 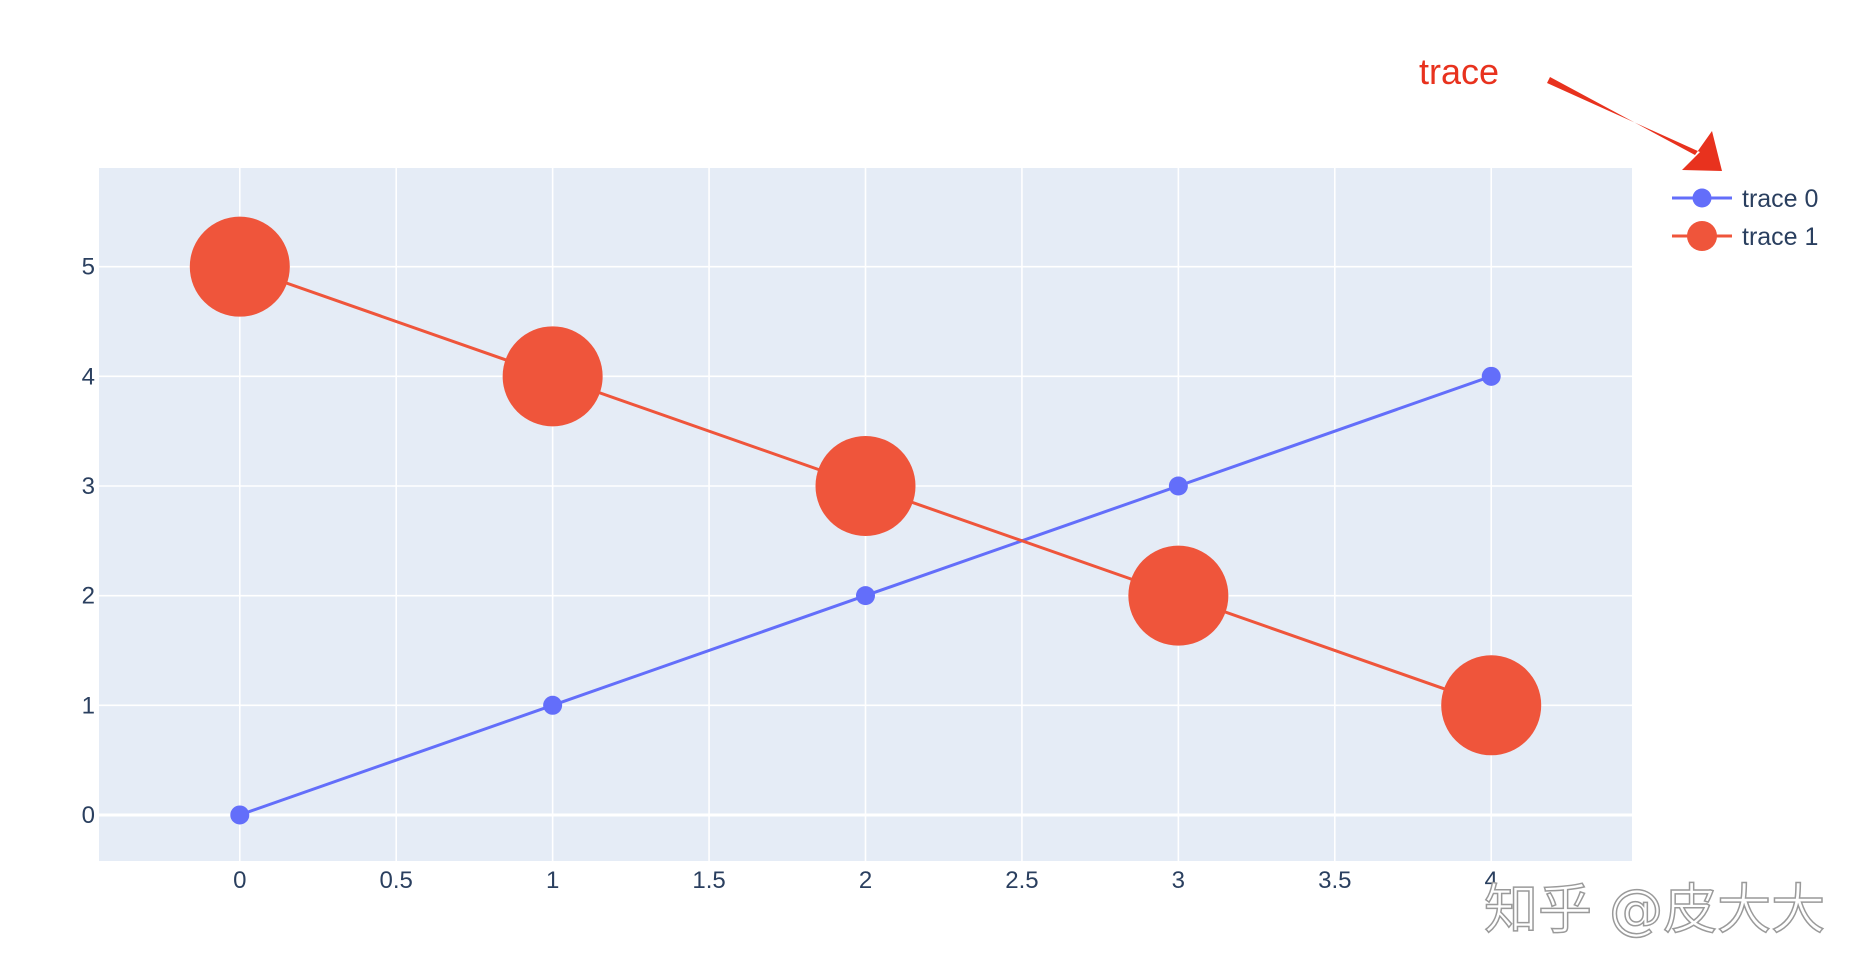 I want to click on trace-annotation: trace, so click(x=1570, y=111).